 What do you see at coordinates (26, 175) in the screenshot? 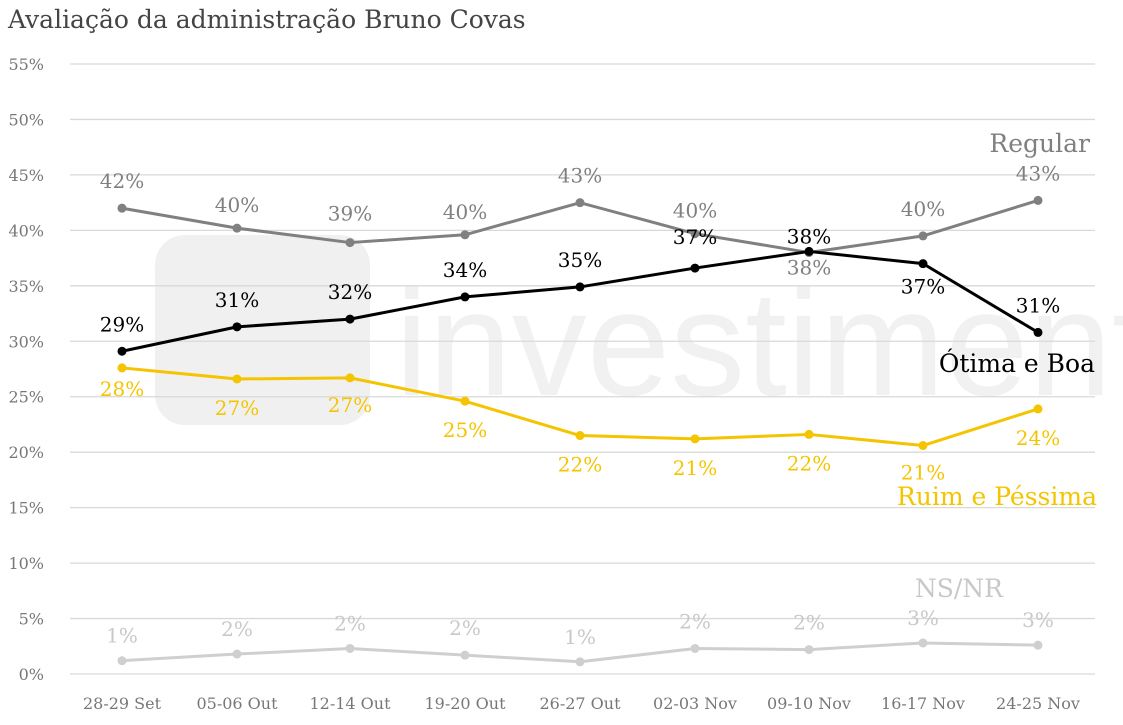
I see `y-tick-label: 45%` at bounding box center [26, 175].